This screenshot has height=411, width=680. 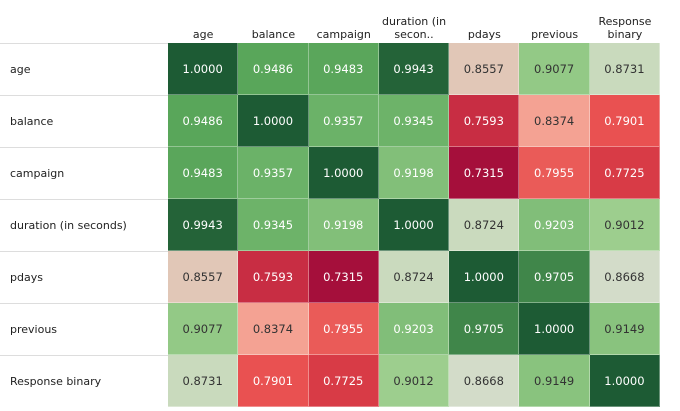 What do you see at coordinates (555, 34) in the screenshot?
I see `column-header: previous` at bounding box center [555, 34].